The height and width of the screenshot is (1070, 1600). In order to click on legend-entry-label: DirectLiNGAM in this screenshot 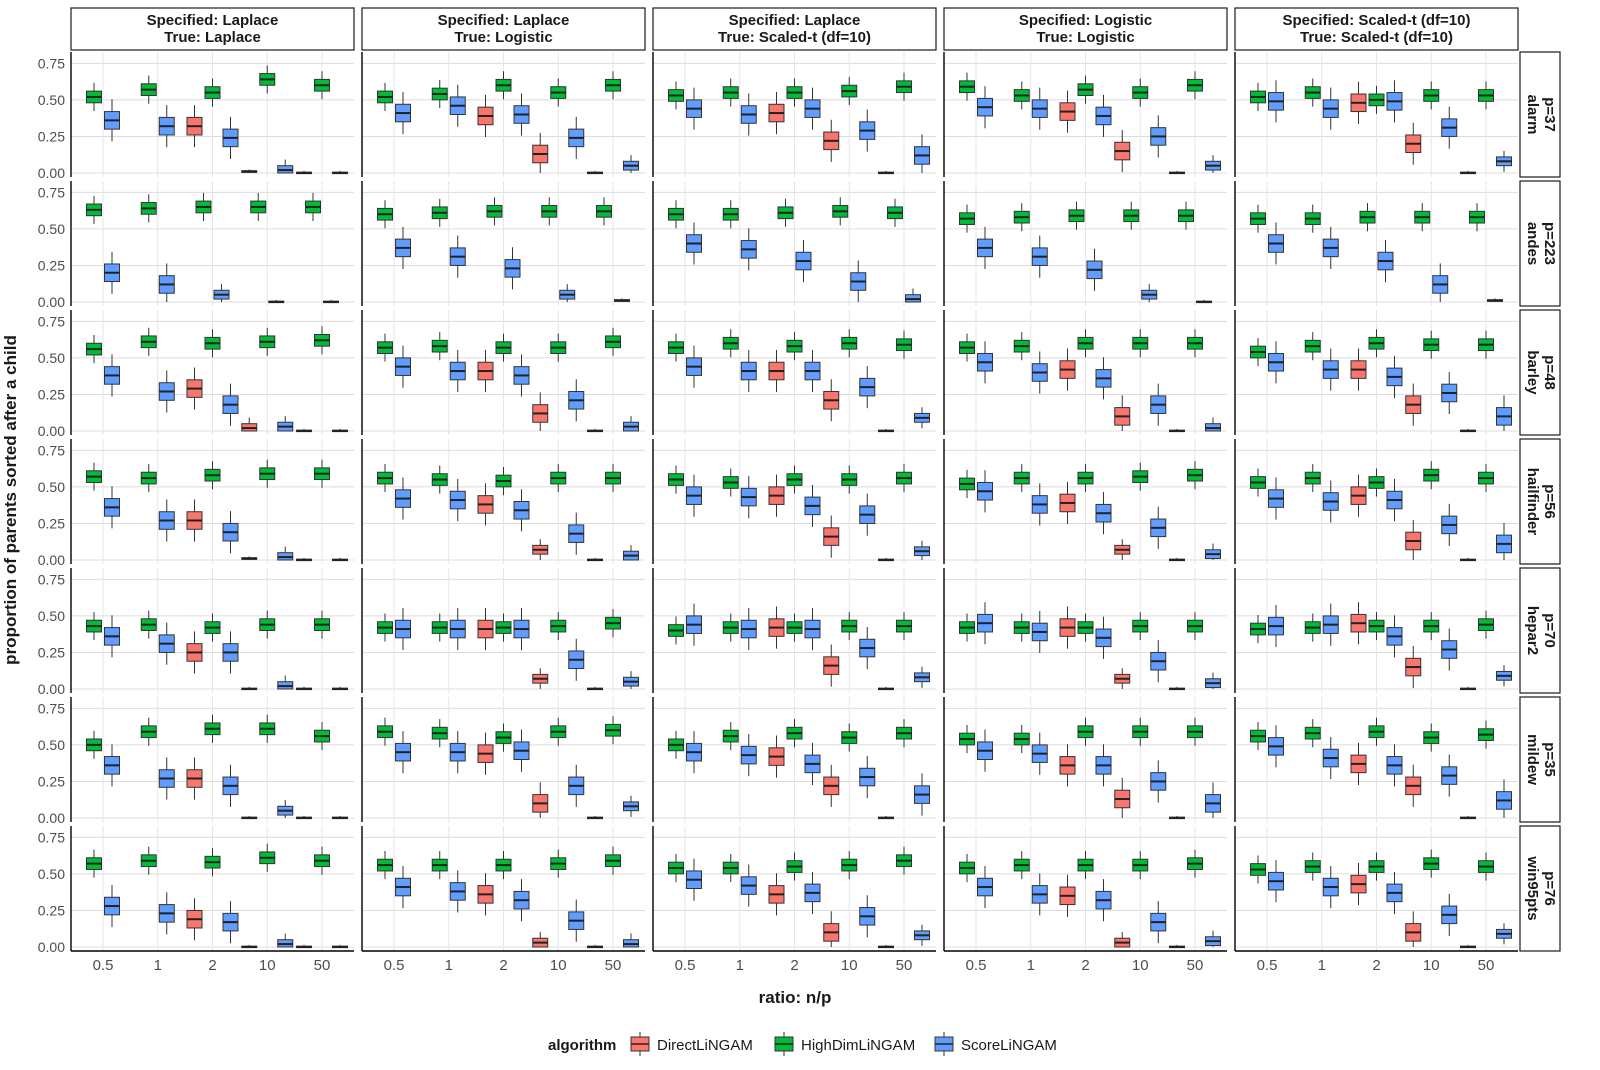, I will do `click(705, 1045)`.